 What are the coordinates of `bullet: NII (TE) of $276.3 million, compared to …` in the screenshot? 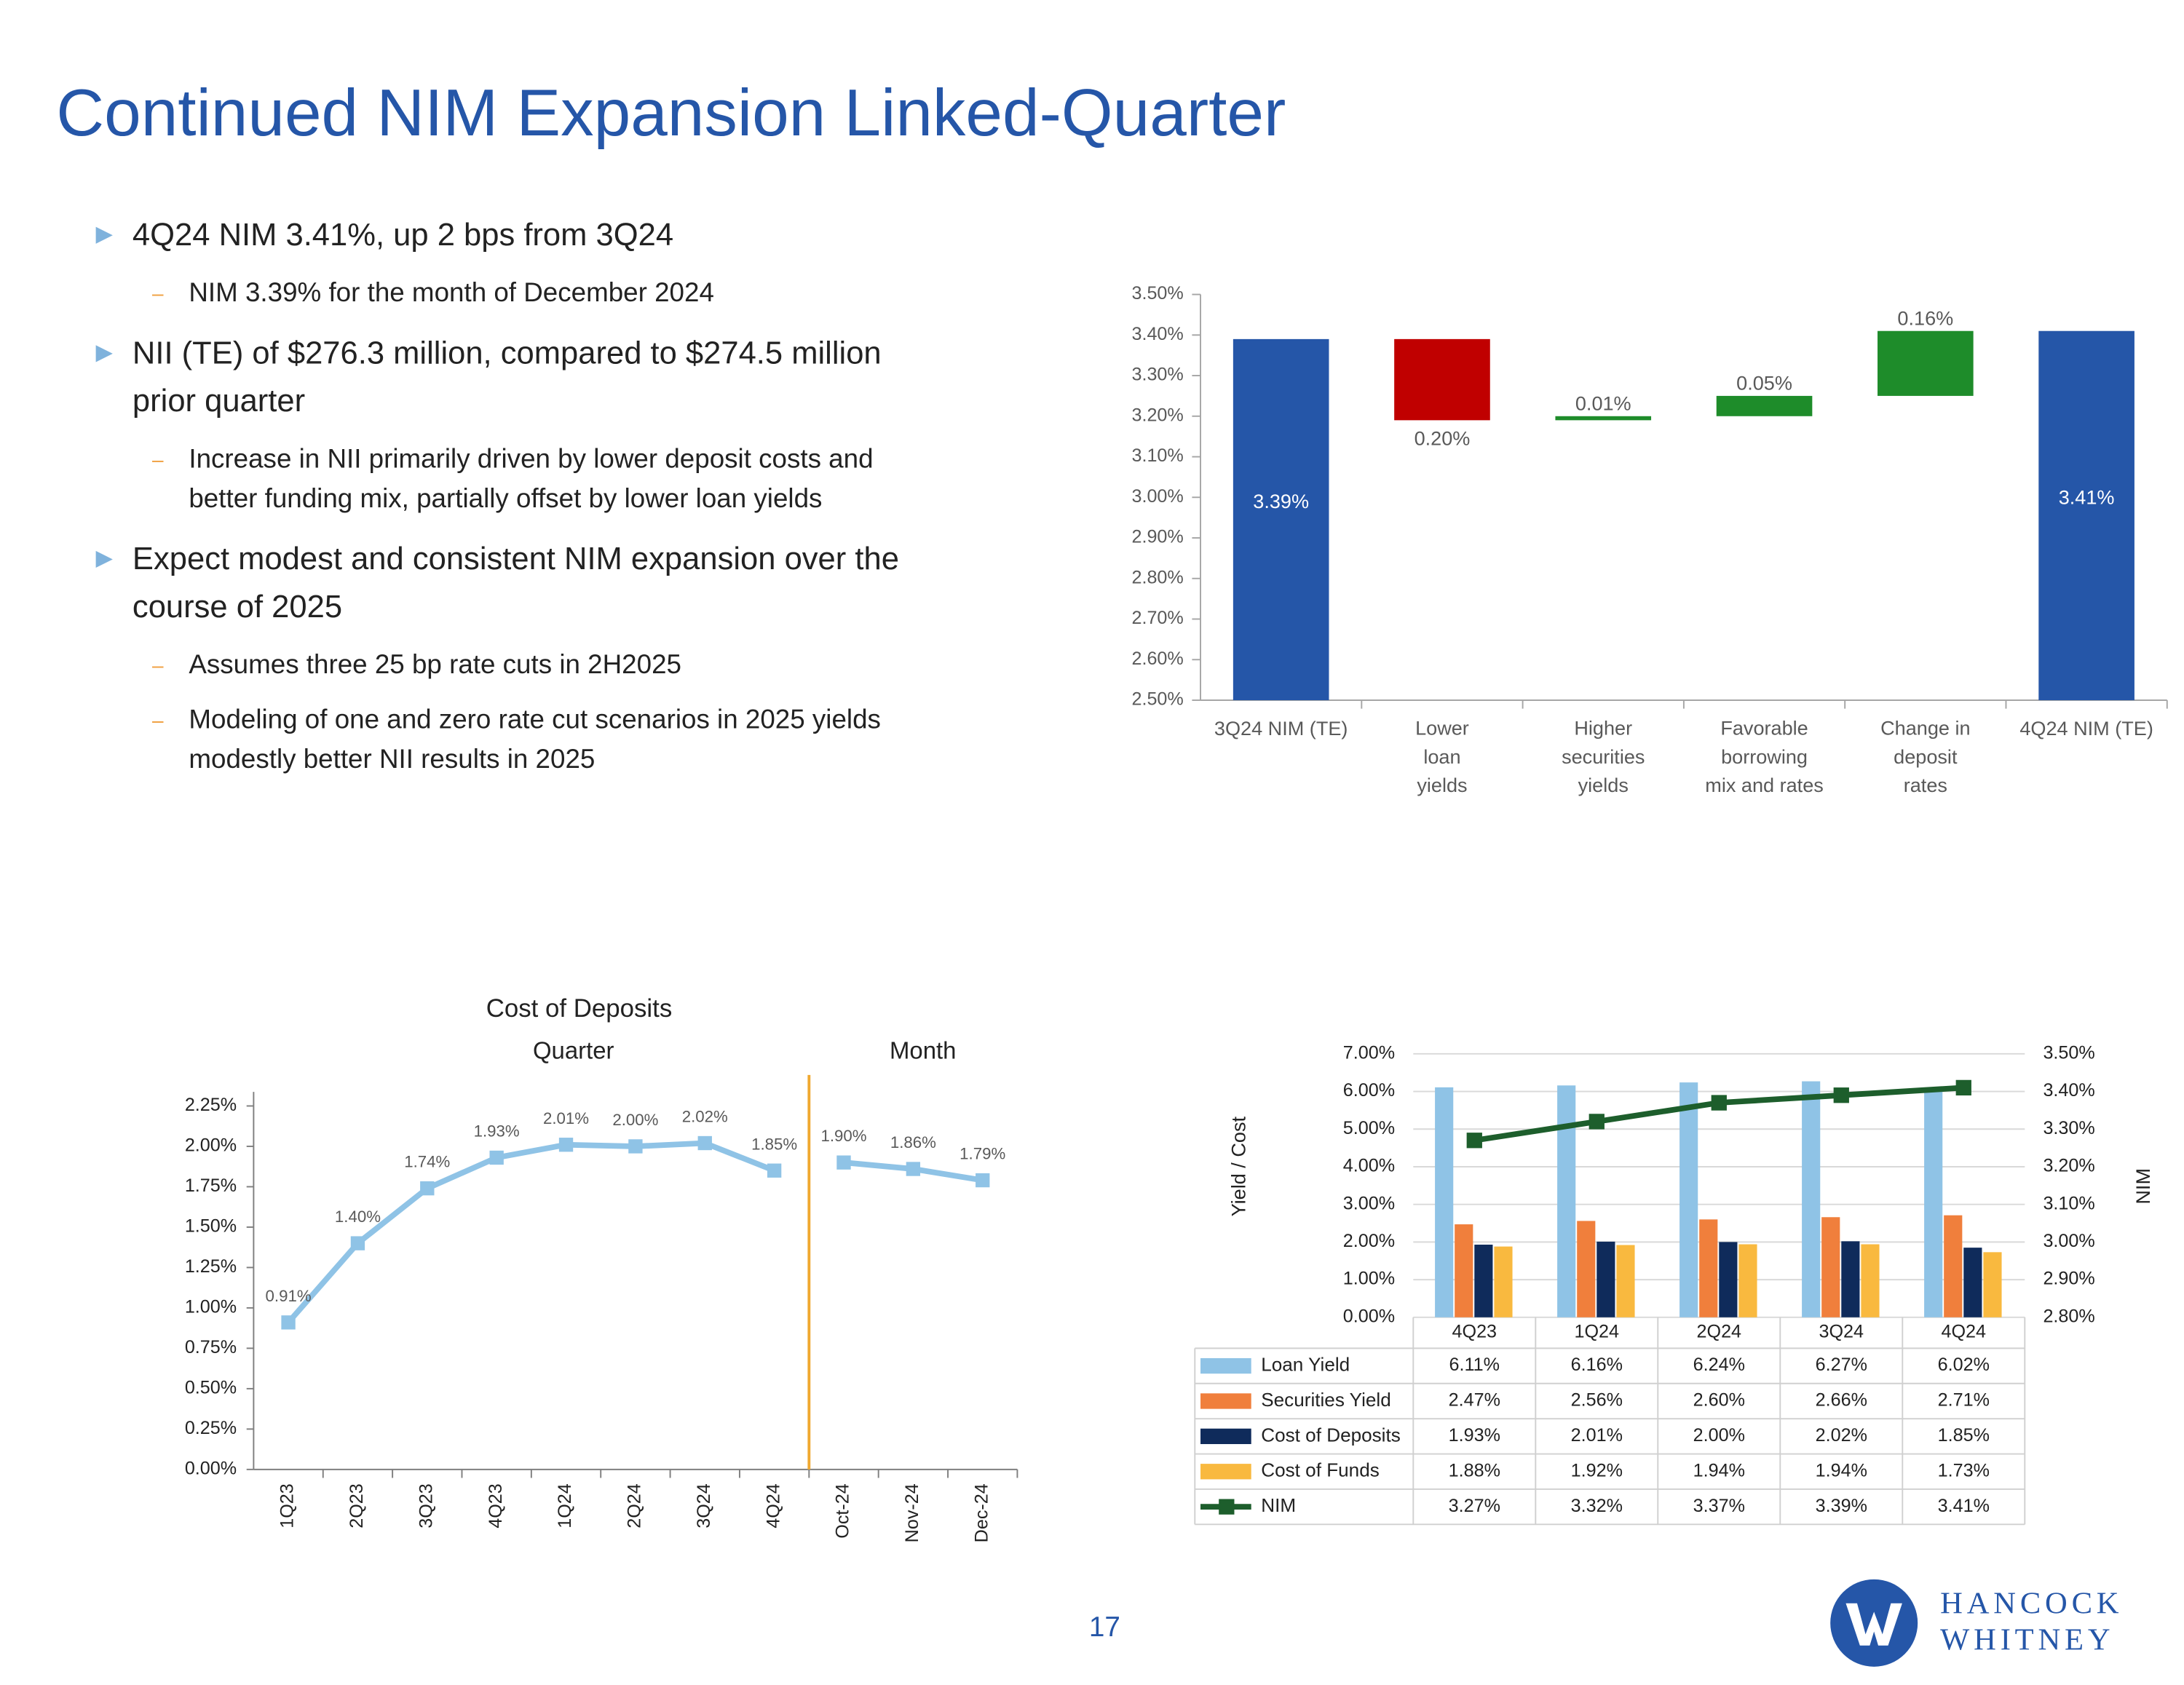 It's located at (583, 378).